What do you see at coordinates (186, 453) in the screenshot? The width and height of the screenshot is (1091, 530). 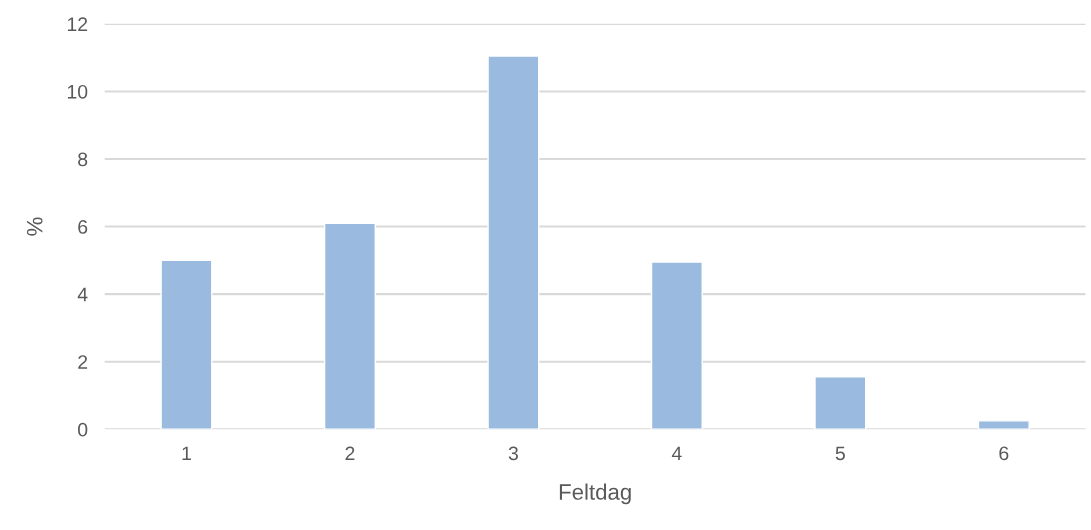 I see `x-tick-label: 1` at bounding box center [186, 453].